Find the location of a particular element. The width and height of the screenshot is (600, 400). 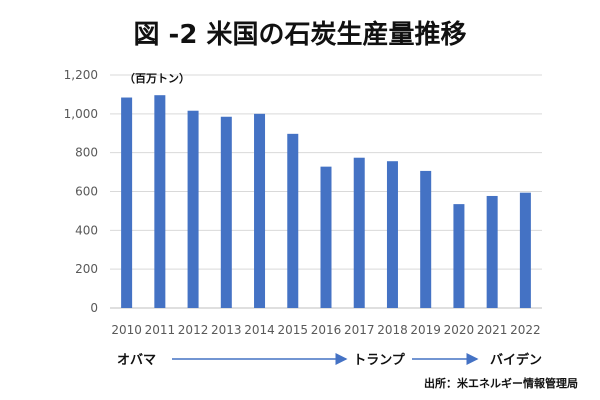

x-tick-label: 2018 is located at coordinates (392, 330).